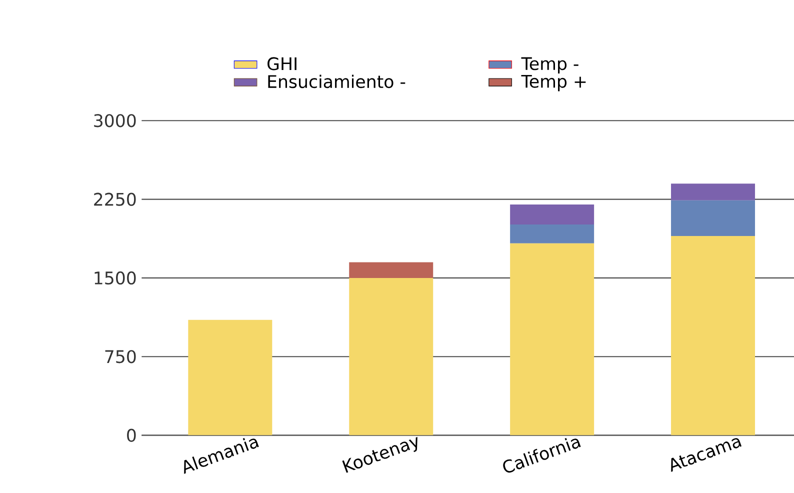 The image size is (794, 493). I want to click on y-tick-label: 3000, so click(115, 121).